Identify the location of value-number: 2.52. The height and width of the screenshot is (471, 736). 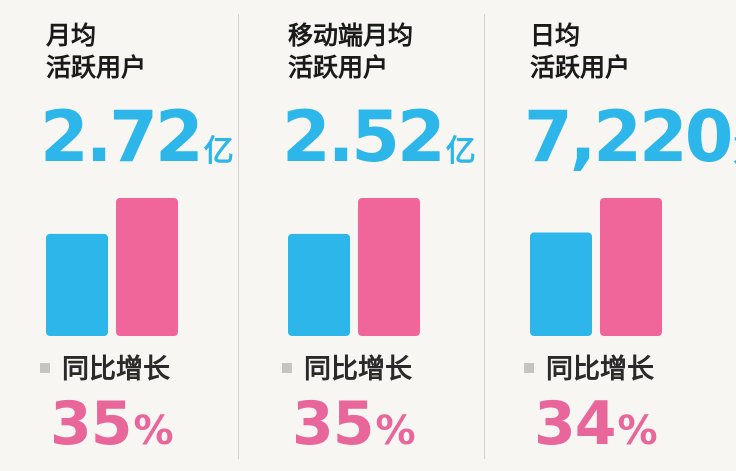
(364, 137).